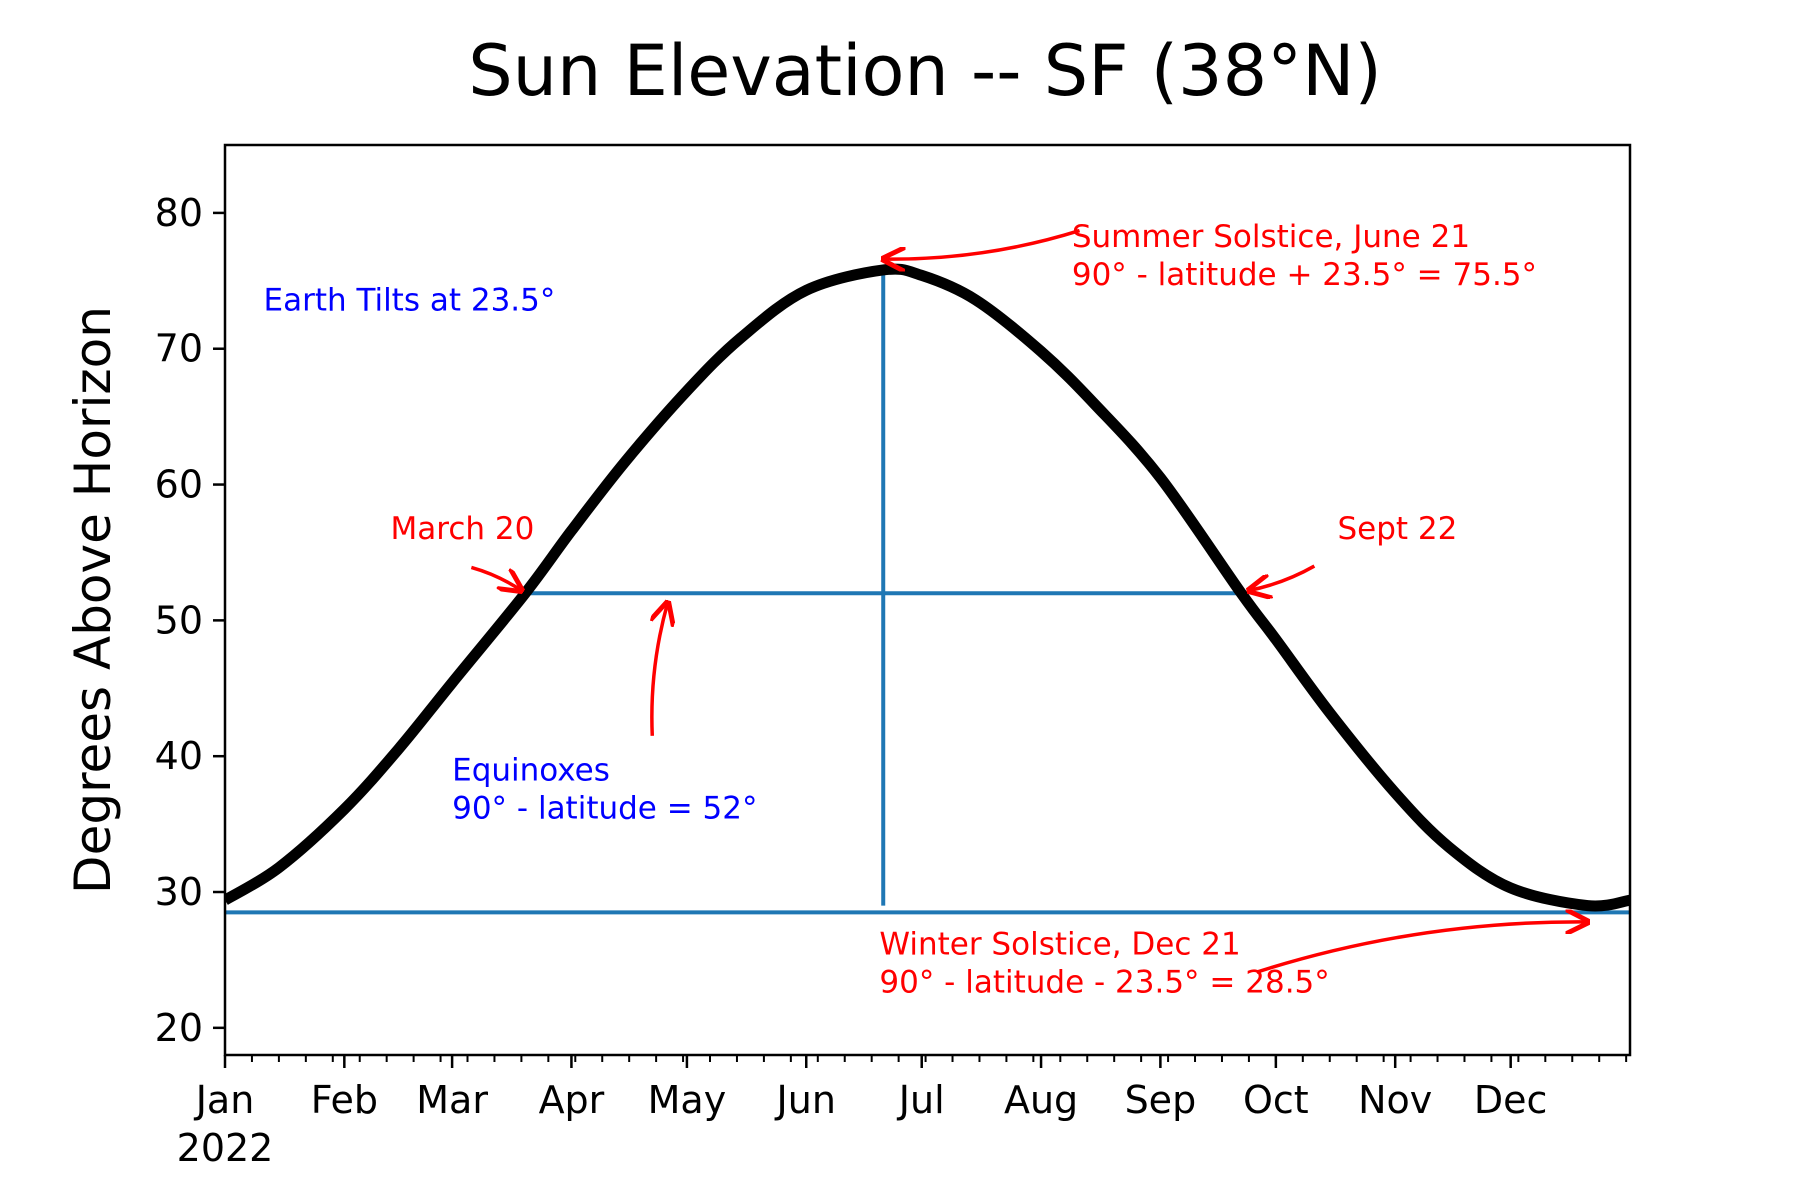  Describe the element at coordinates (925, 71) in the screenshot. I see `chart-title: Sun Elevation -- SF (38°N)` at that location.